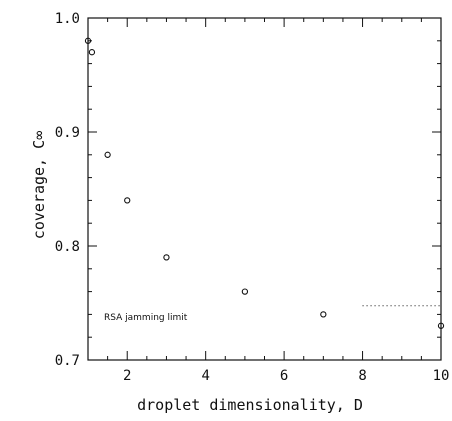 The width and height of the screenshot is (452, 421). I want to click on x-axis-label: droplet dimensionality, D, so click(250, 405).